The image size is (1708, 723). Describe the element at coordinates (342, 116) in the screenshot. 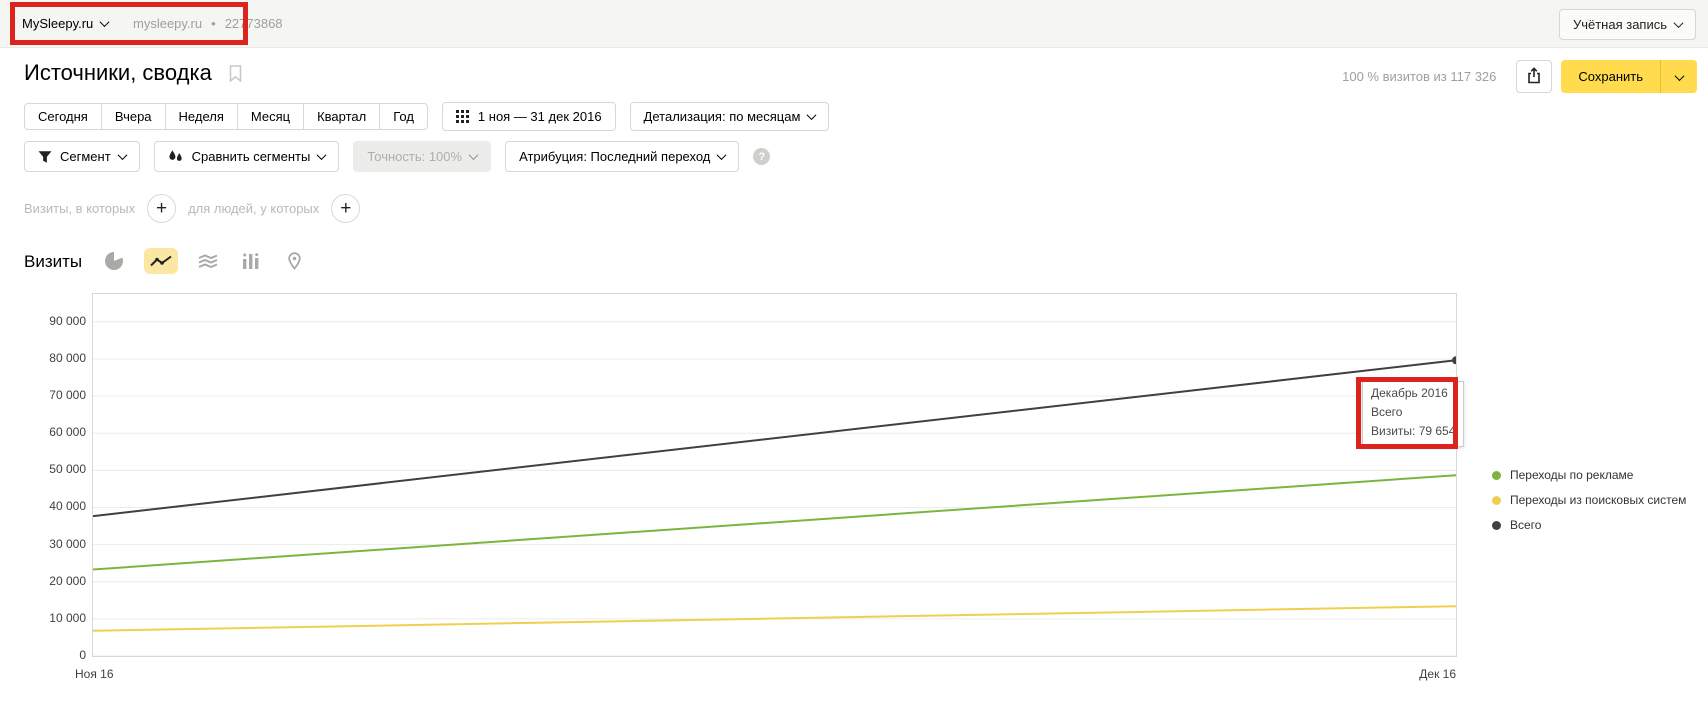

I see `period-quarter-button: Квартал` at that location.